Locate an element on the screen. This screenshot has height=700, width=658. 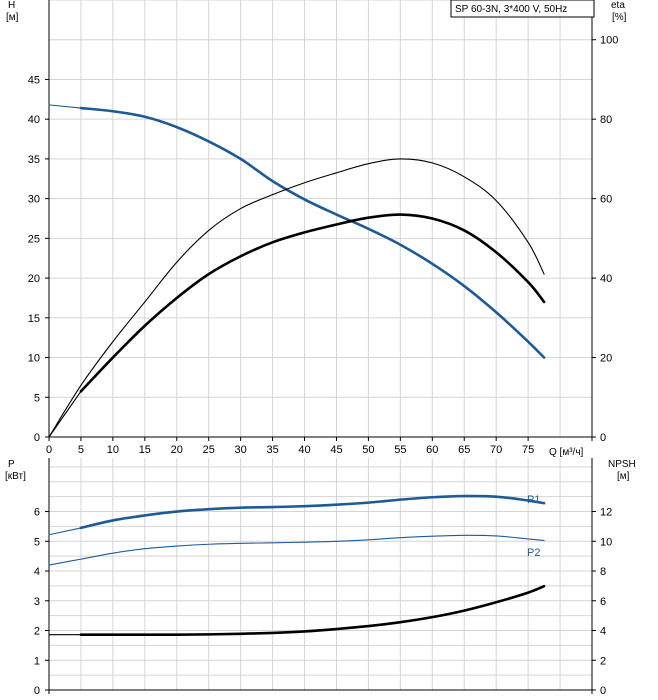
legend: SP 60-3N, 3*400 V, 50Hz is located at coordinates (522, 9).